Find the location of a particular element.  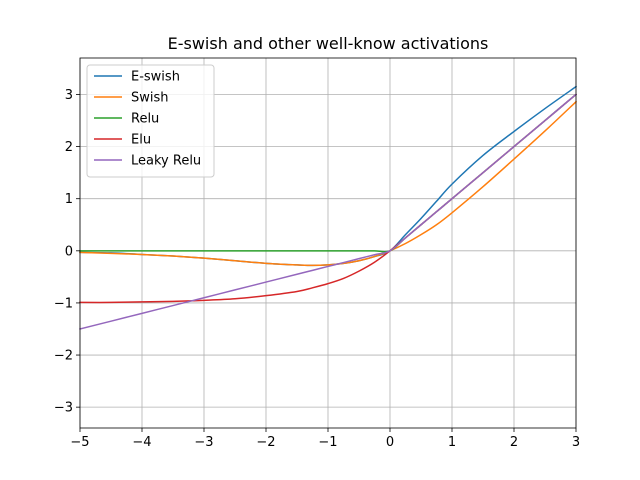

x-tick-label: 0 is located at coordinates (390, 442).